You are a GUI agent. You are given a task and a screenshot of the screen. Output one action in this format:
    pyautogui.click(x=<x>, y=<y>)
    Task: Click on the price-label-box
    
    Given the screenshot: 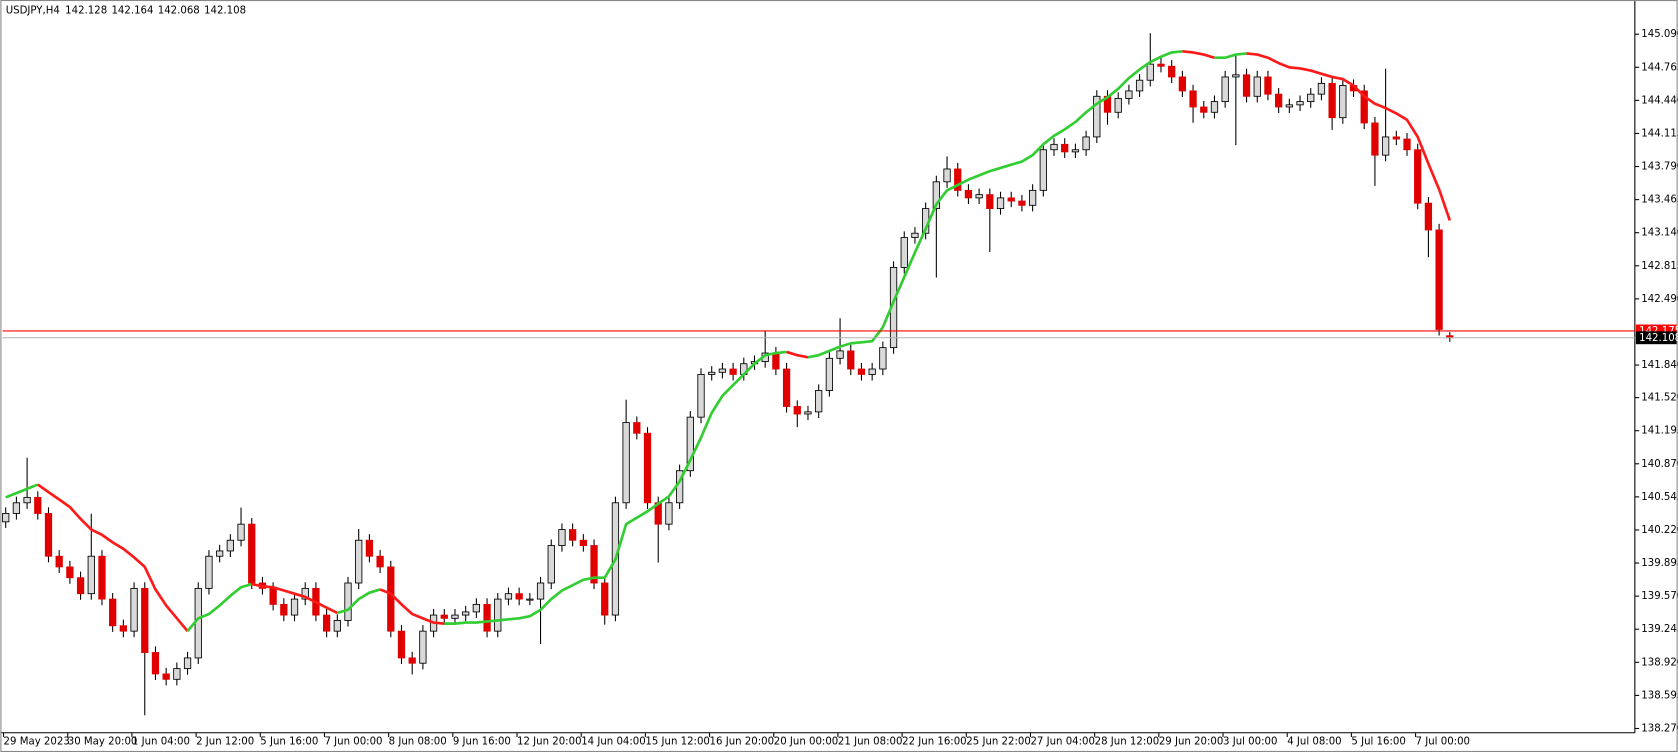 What is the action you would take?
    pyautogui.click(x=1656, y=338)
    